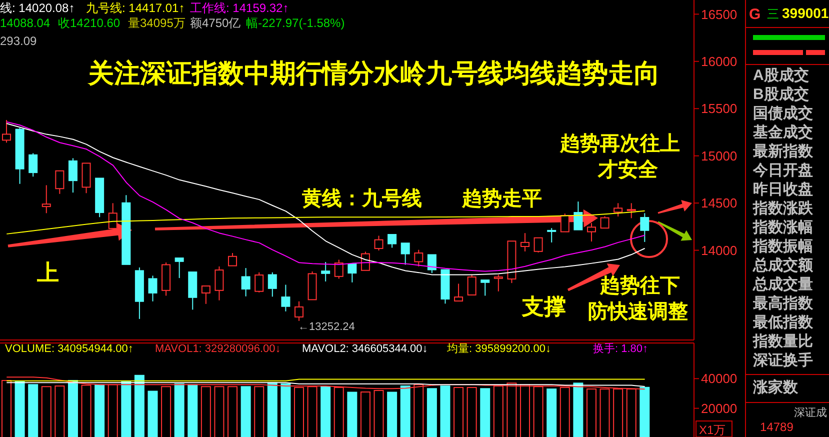 The image size is (829, 437). I want to click on annotation: 防快速调整, so click(638, 311).